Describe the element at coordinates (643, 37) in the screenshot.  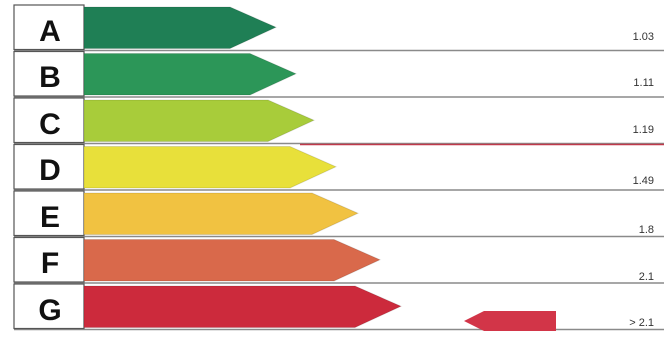
I see `class-value-a: 1.03` at that location.